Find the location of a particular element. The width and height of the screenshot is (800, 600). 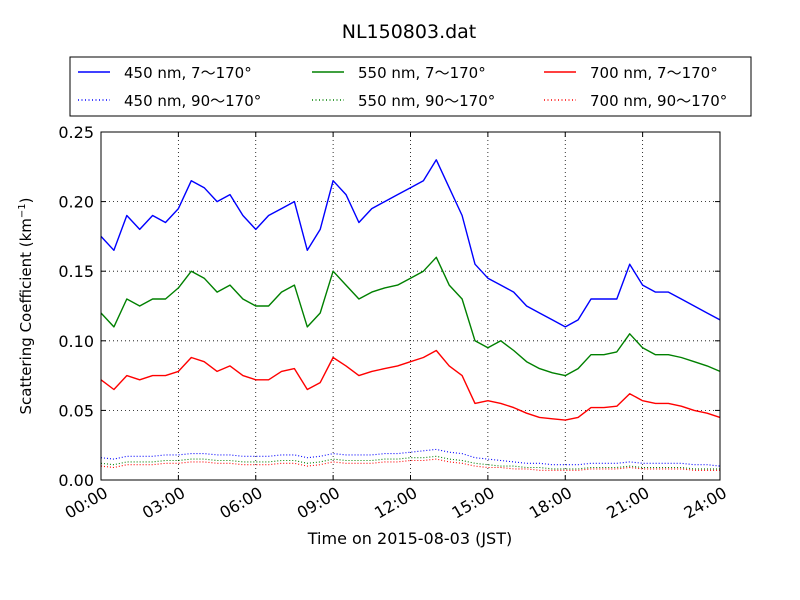

legend-box is located at coordinates (410, 86).